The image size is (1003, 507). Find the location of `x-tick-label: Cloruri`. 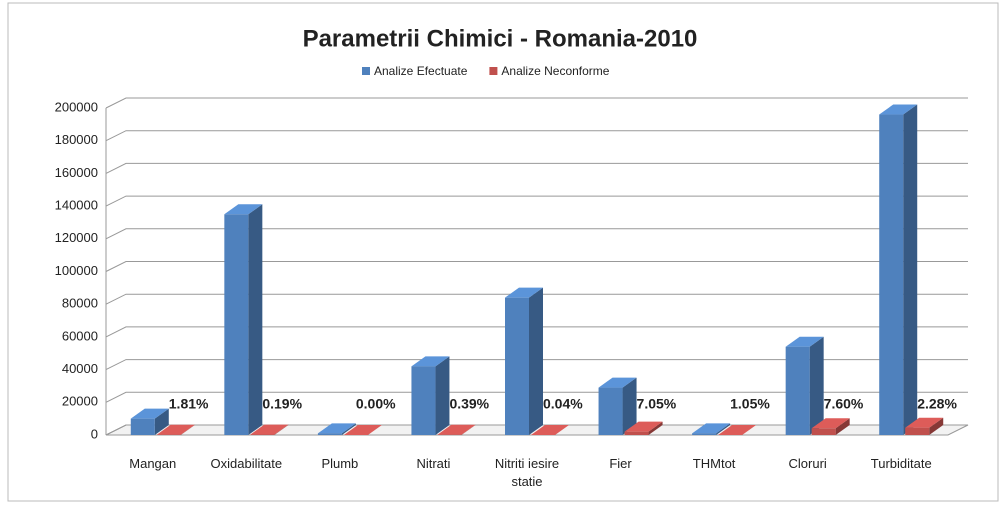

x-tick-label: Cloruri is located at coordinates (807, 463).